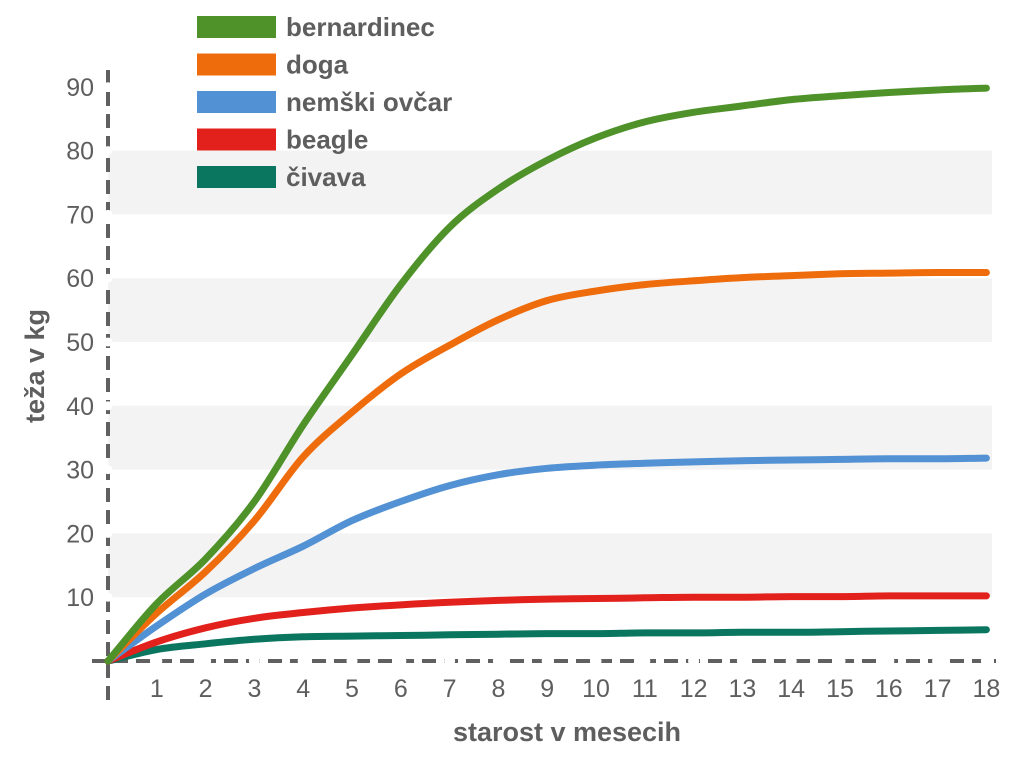 This screenshot has height=759, width=1024. What do you see at coordinates (236, 64) in the screenshot?
I see `legend-swatch-doga` at bounding box center [236, 64].